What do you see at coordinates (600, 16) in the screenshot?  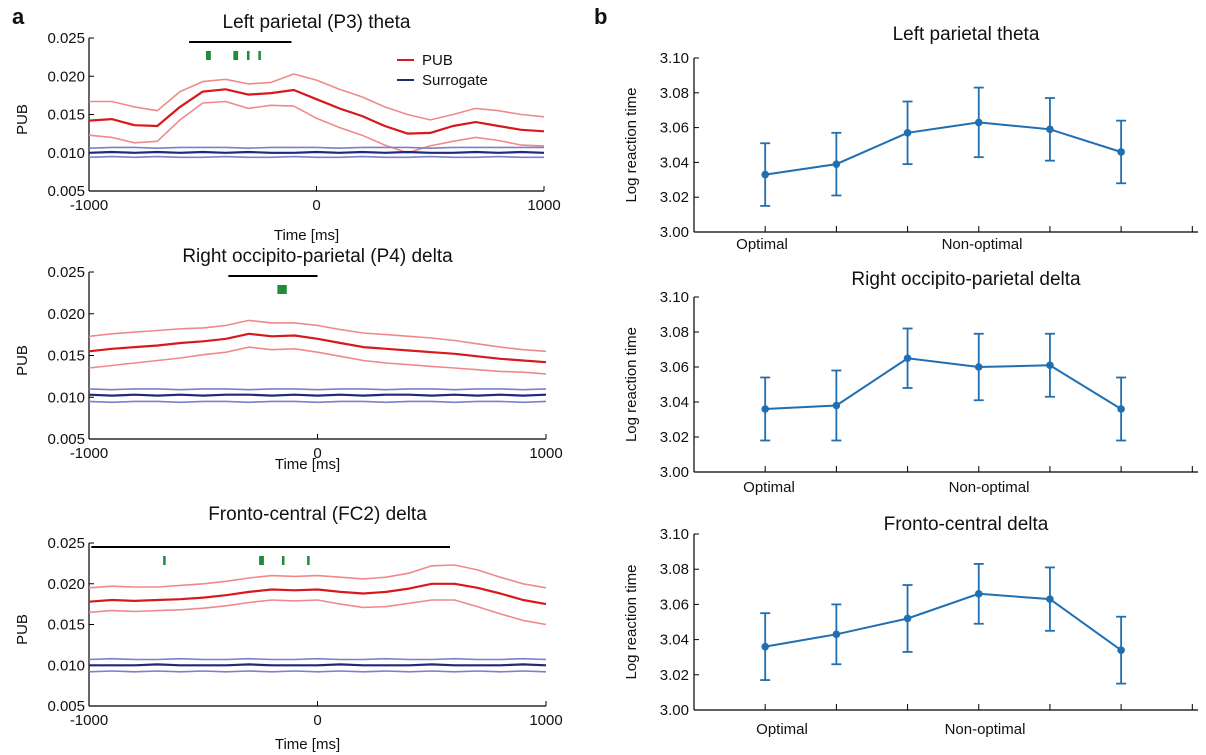 I see `panel-label-b: b` at bounding box center [600, 16].